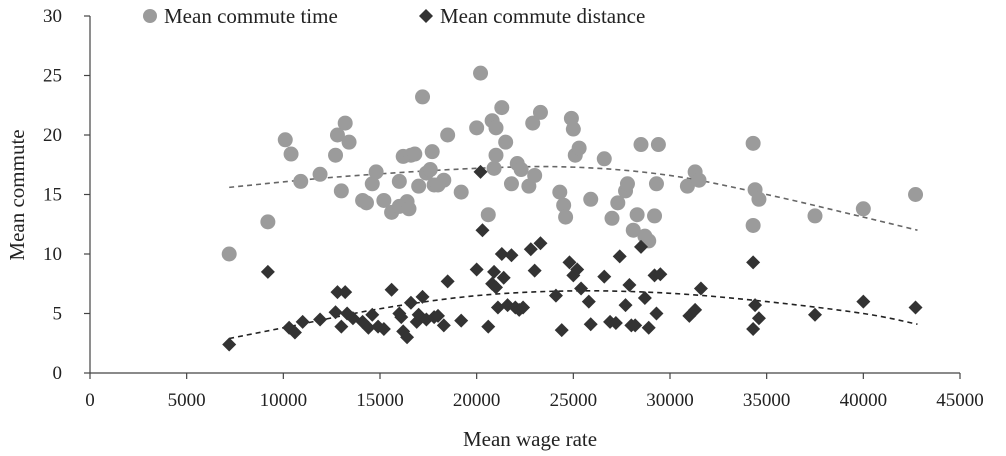 The image size is (1006, 456). What do you see at coordinates (574, 400) in the screenshot?
I see `x-tick-label: 25000` at bounding box center [574, 400].